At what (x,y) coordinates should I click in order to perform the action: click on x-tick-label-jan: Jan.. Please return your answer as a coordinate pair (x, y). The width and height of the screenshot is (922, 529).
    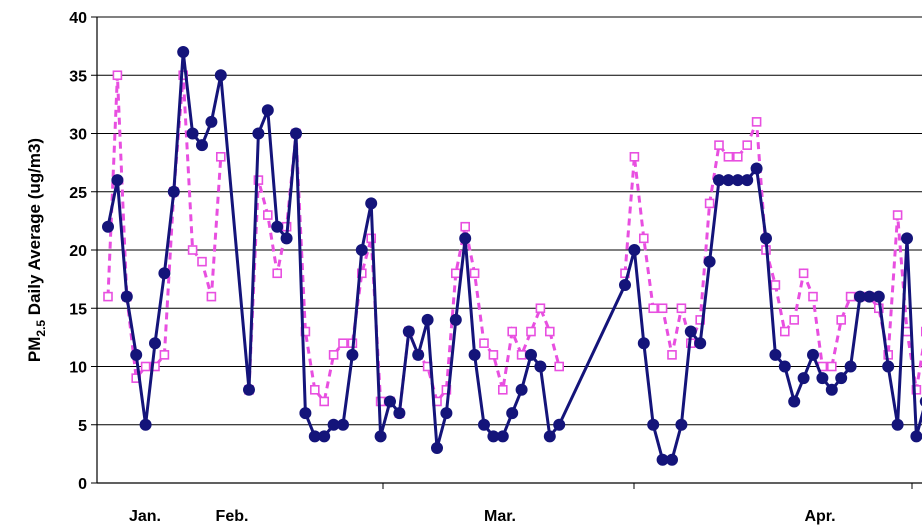
    Looking at the image, I should click on (145, 516).